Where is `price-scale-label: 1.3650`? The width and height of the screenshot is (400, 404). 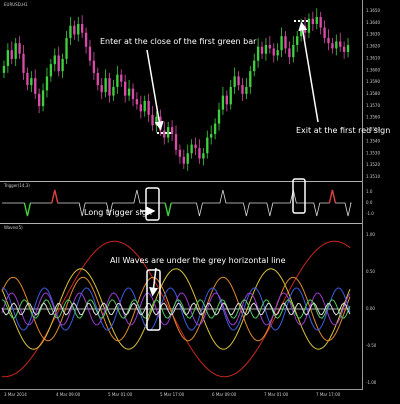
price-scale-label: 1.3650 is located at coordinates (373, 10).